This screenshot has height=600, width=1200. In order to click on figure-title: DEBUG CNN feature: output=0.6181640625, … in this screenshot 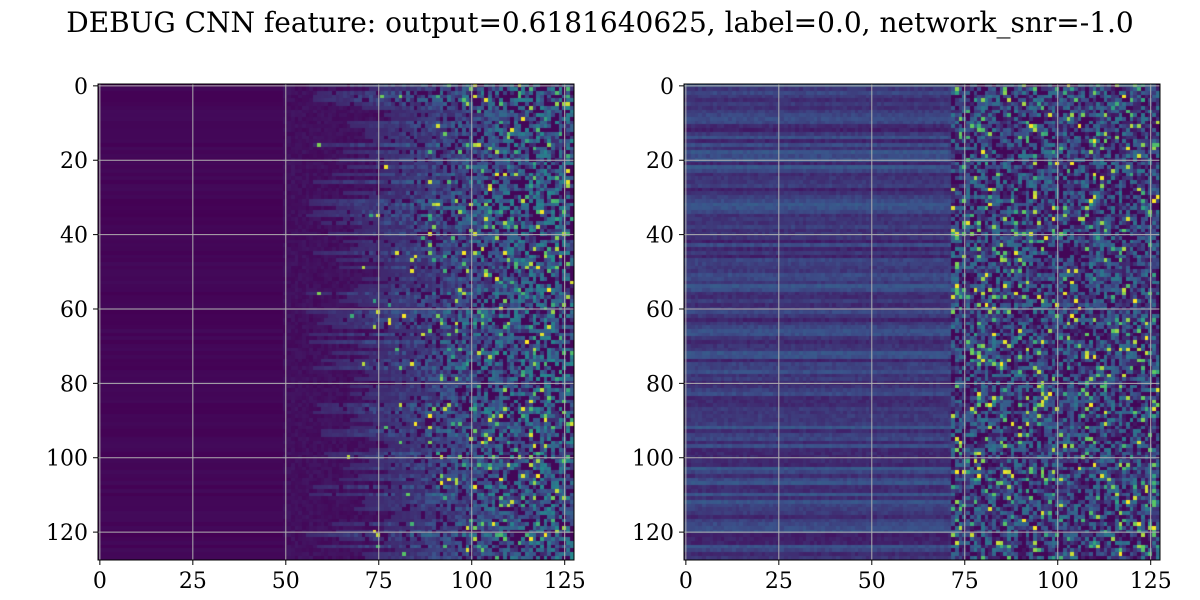, I will do `click(600, 22)`.